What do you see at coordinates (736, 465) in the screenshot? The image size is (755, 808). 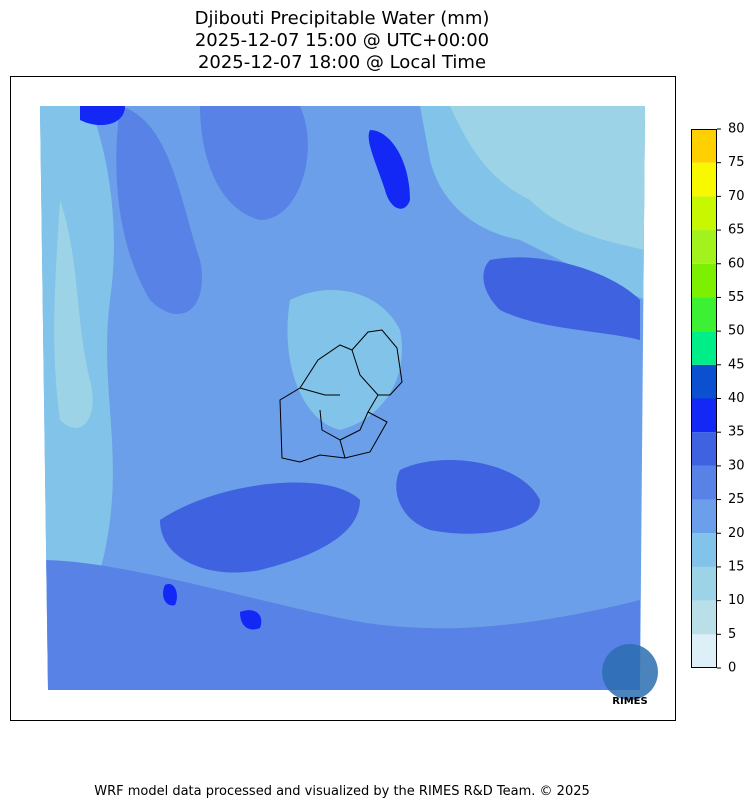 I see `colorbar-tick-label: 30` at bounding box center [736, 465].